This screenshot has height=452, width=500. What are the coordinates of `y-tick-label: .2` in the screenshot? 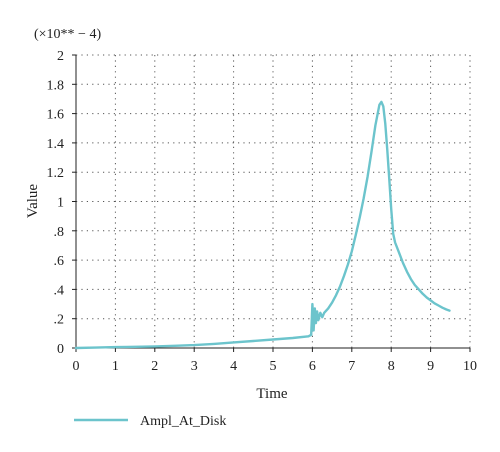 It's located at (59, 320).